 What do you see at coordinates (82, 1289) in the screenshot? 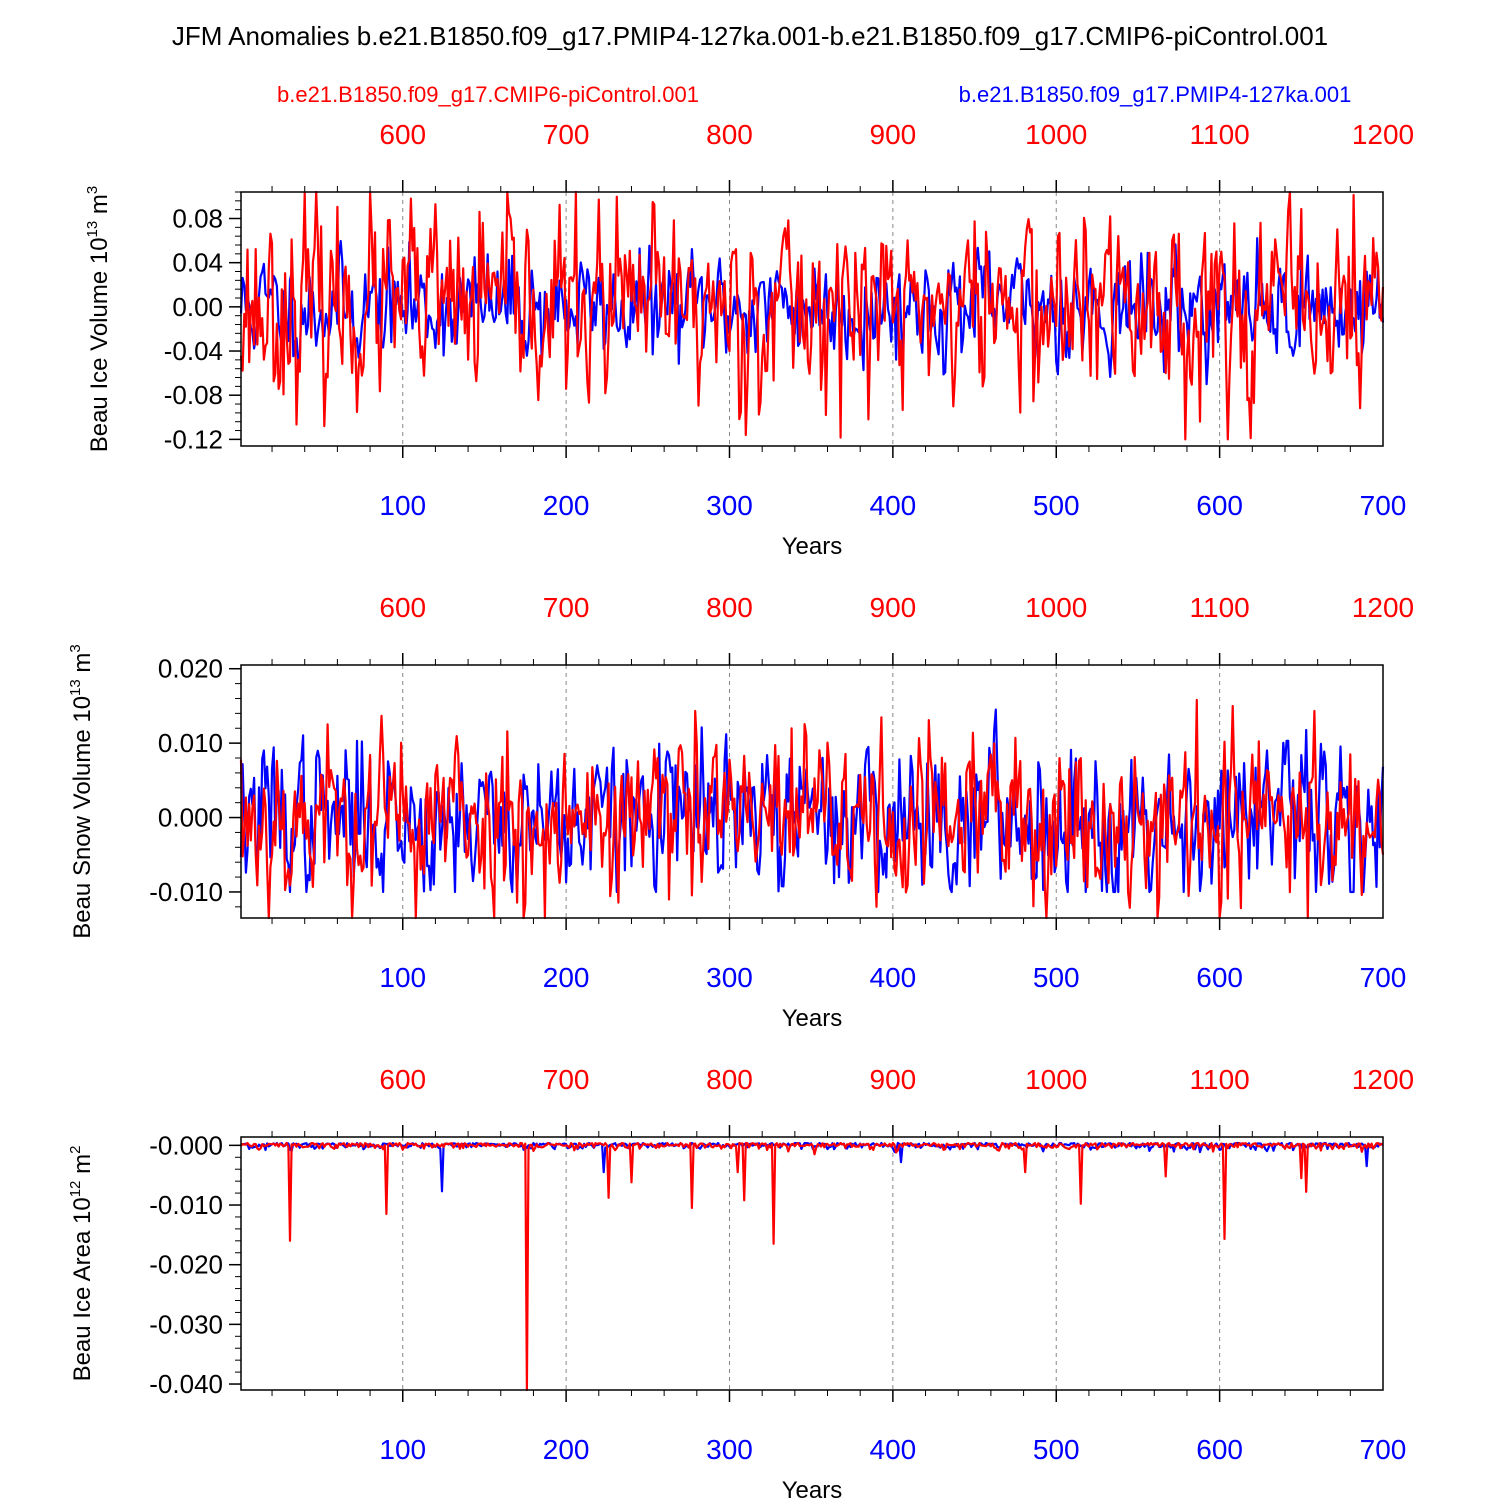
I see `y-axis-label-text: Beau Ice Area 10` at bounding box center [82, 1289].